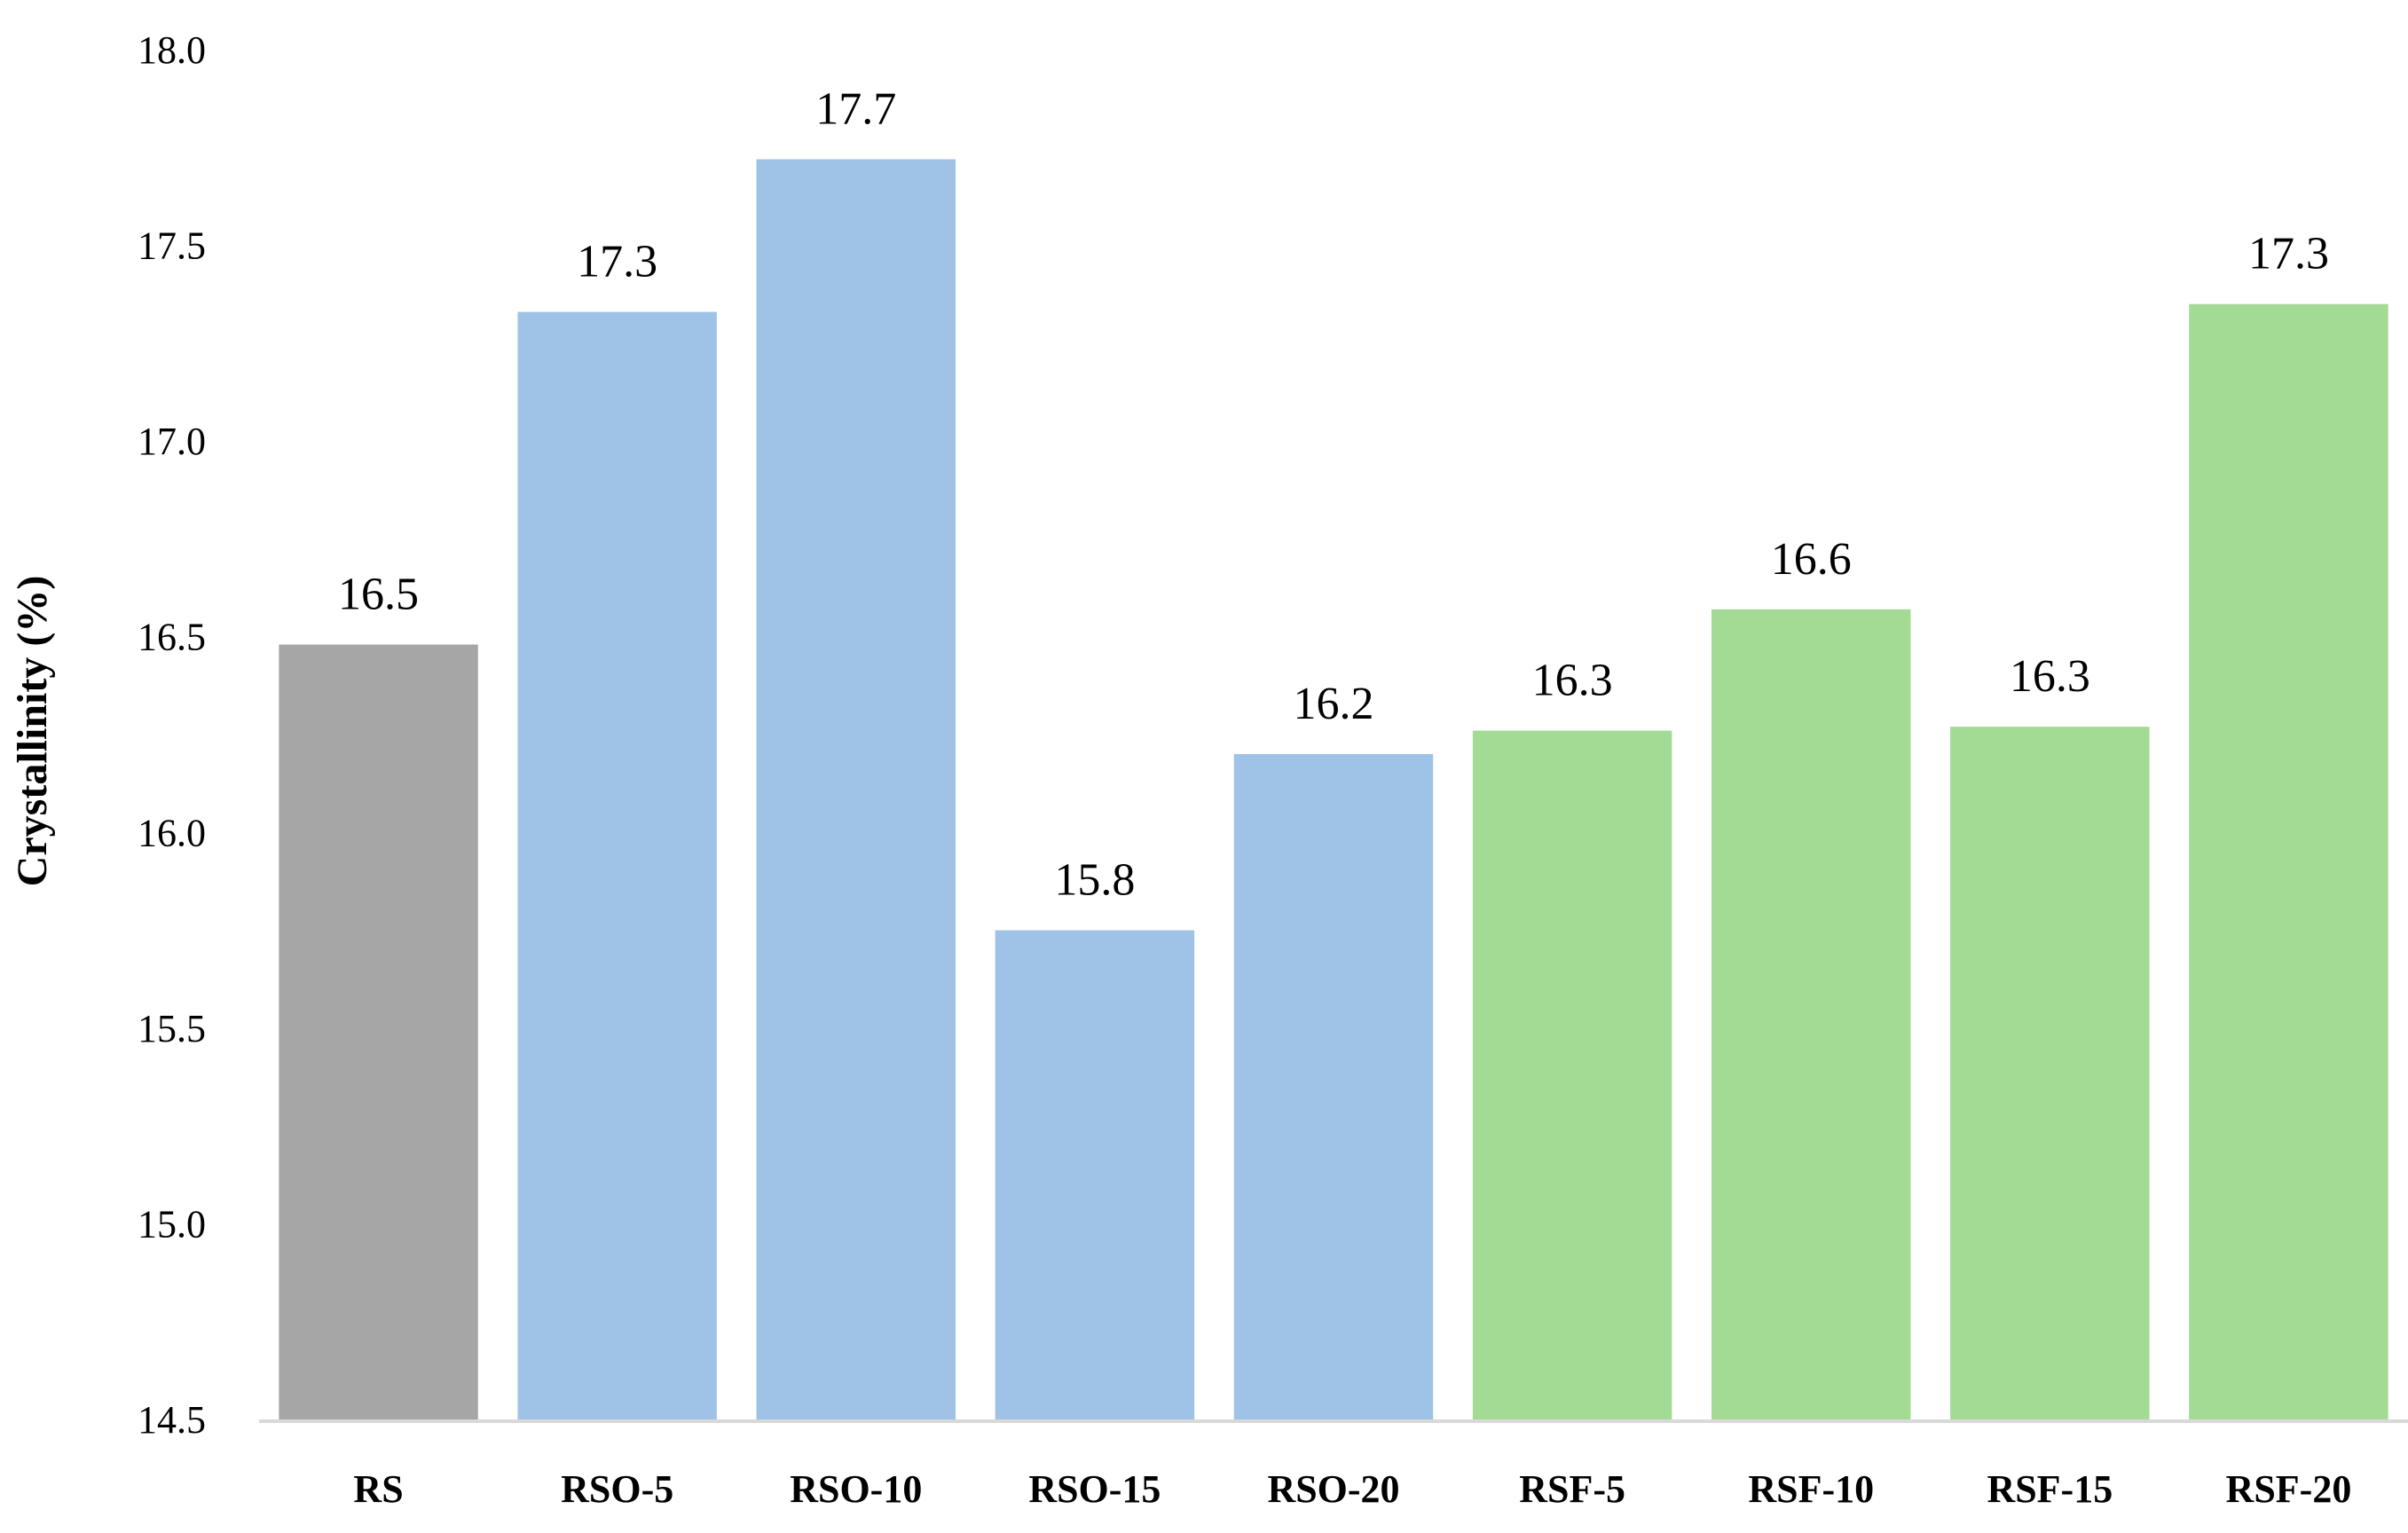 The image size is (2408, 1533). What do you see at coordinates (172, 1028) in the screenshot?
I see `y-tick-label: 15.5` at bounding box center [172, 1028].